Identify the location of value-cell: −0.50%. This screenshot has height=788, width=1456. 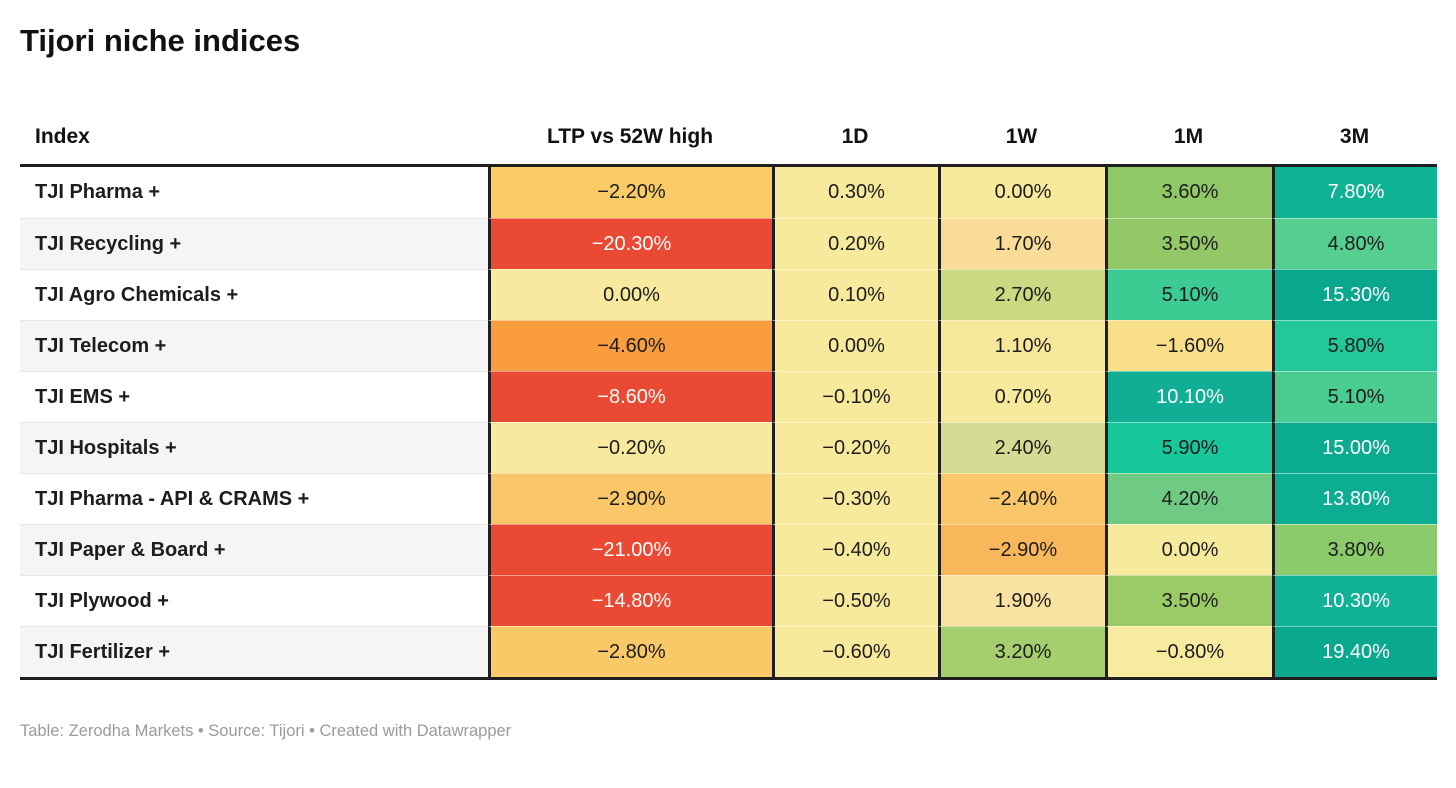
(855, 600).